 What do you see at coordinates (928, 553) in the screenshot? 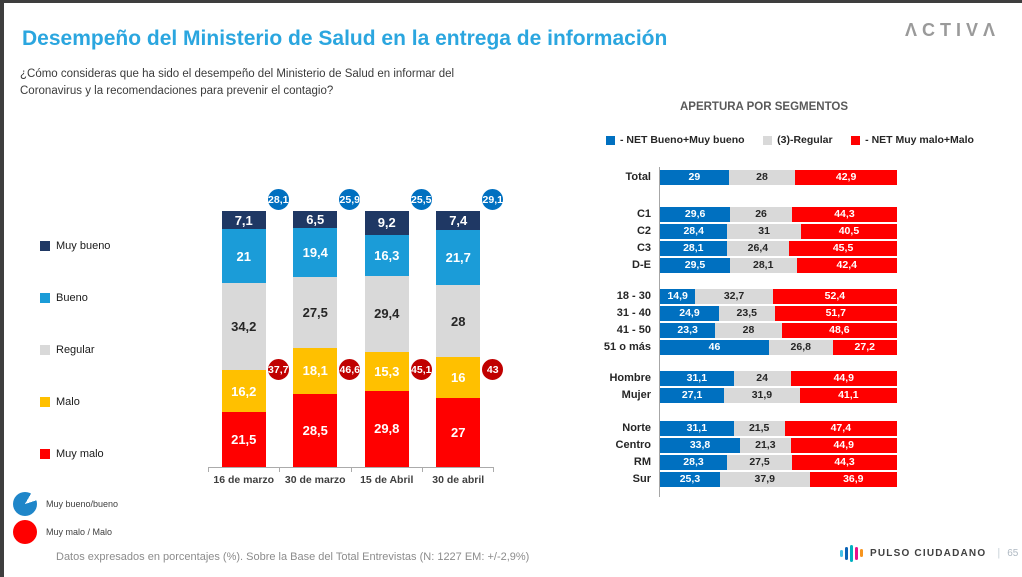
I see `footer-brand-name: PULSO CIUDADANO` at bounding box center [928, 553].